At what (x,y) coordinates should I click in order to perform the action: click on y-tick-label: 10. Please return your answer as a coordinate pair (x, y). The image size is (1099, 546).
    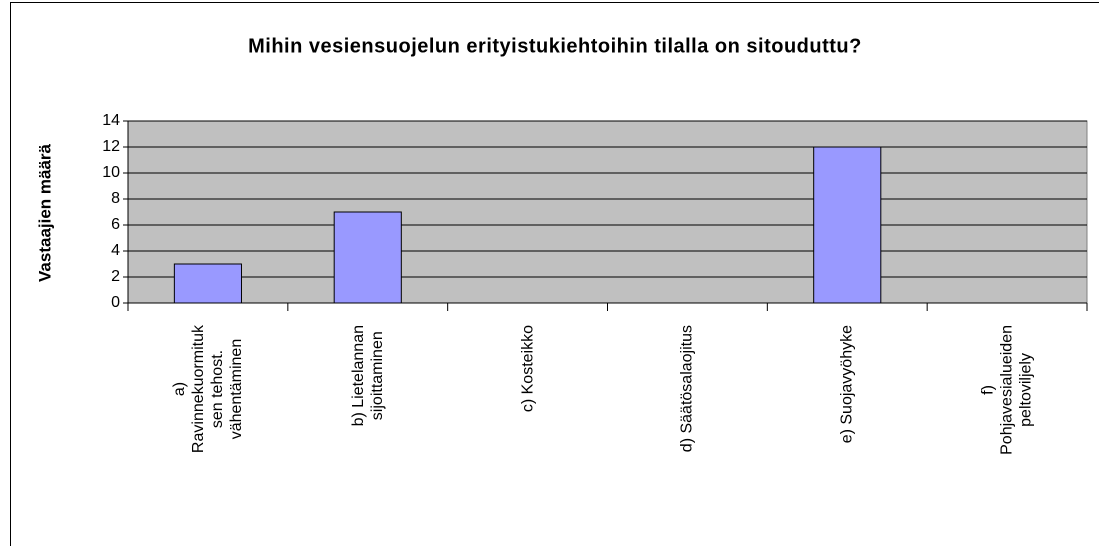
    Looking at the image, I should click on (111, 172).